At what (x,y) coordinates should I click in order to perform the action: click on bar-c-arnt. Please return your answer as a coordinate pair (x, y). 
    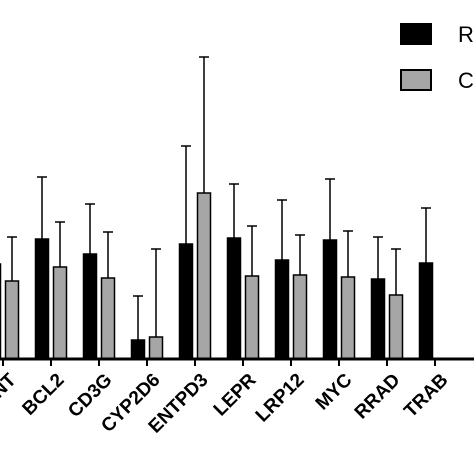
    Looking at the image, I should click on (12, 320).